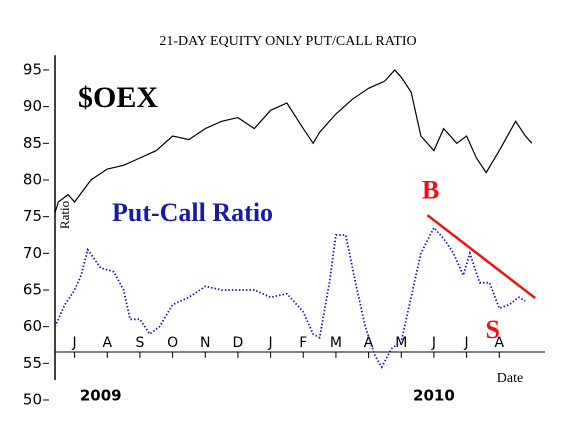  Describe the element at coordinates (205, 343) in the screenshot. I see `x-tick-label: N` at that location.